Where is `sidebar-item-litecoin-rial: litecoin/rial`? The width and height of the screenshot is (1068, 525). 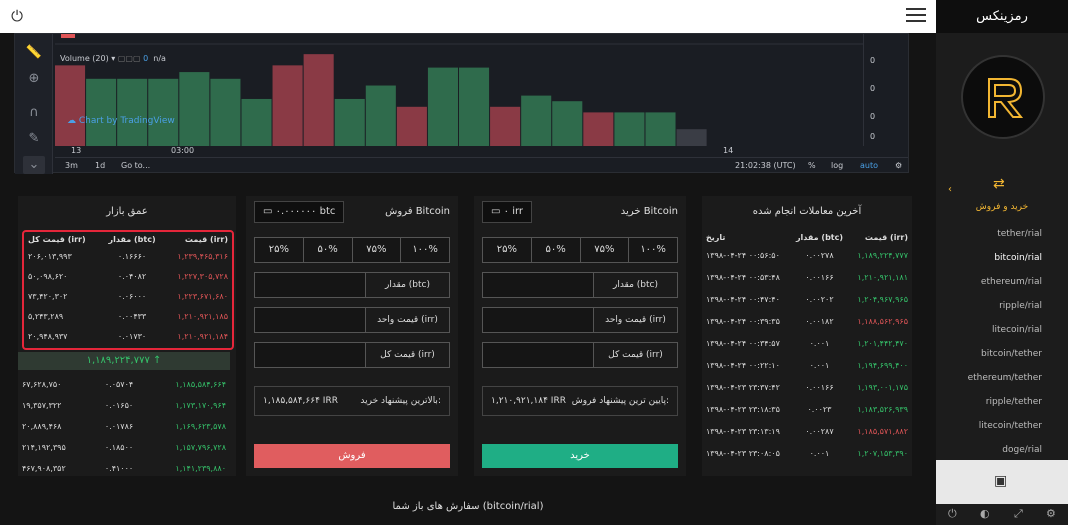 sidebar-item-litecoin-rial: litecoin/rial is located at coordinates (1017, 330).